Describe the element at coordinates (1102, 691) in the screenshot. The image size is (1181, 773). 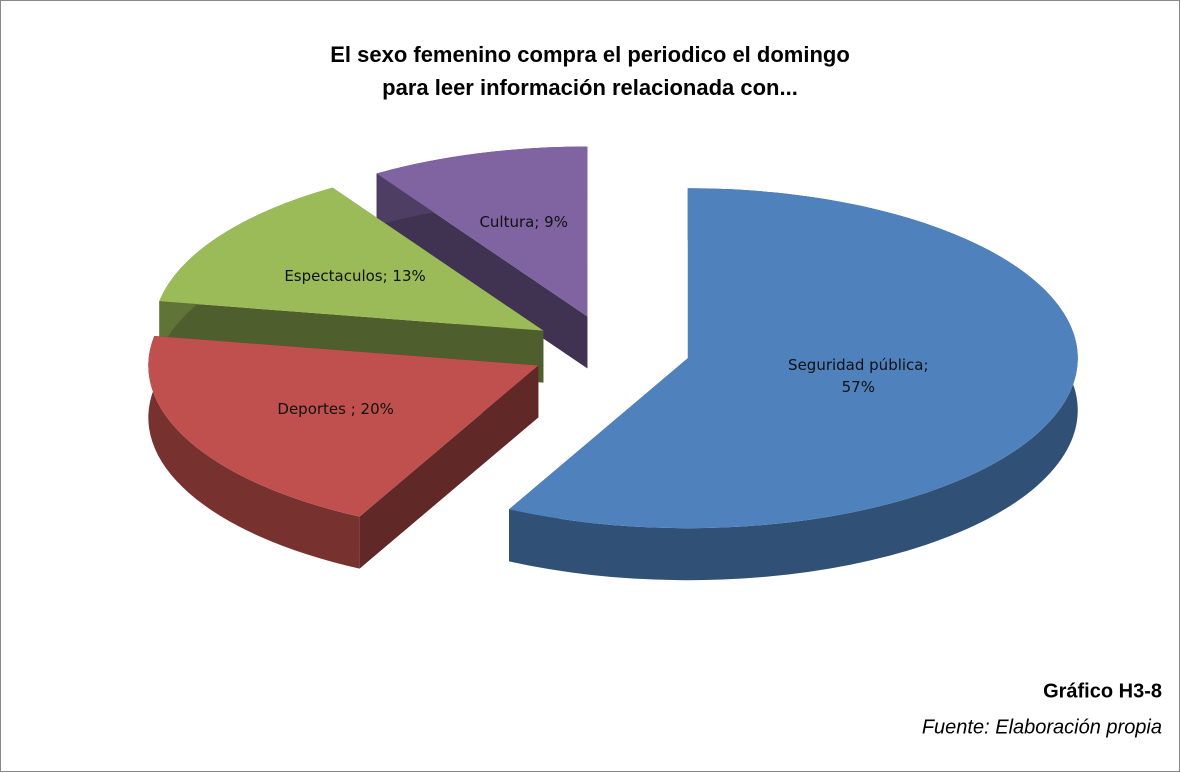
I see `figure-label: Gráfico H3-8` at that location.